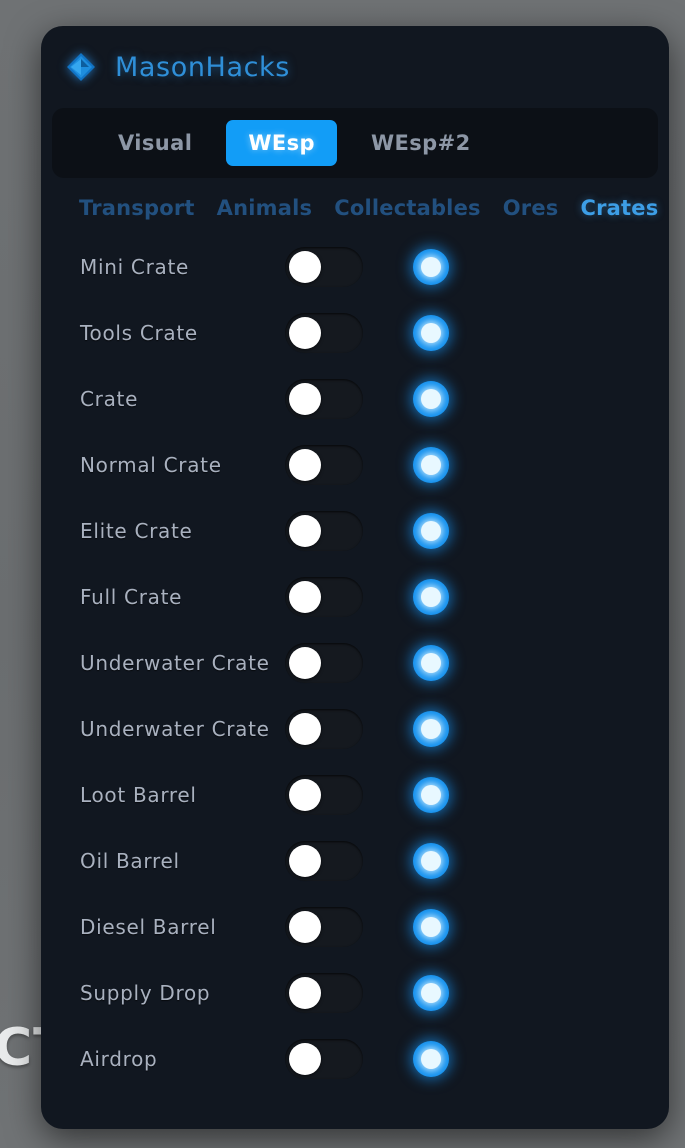  I want to click on option-row: Full Crate, so click(355, 597).